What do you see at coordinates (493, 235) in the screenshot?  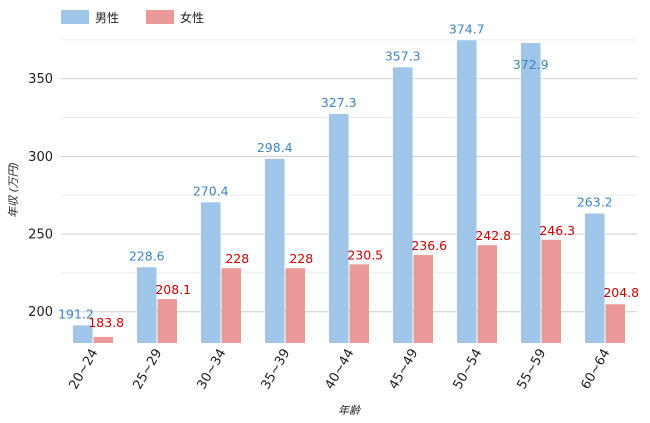 I see `data-label-female: 242.8` at bounding box center [493, 235].